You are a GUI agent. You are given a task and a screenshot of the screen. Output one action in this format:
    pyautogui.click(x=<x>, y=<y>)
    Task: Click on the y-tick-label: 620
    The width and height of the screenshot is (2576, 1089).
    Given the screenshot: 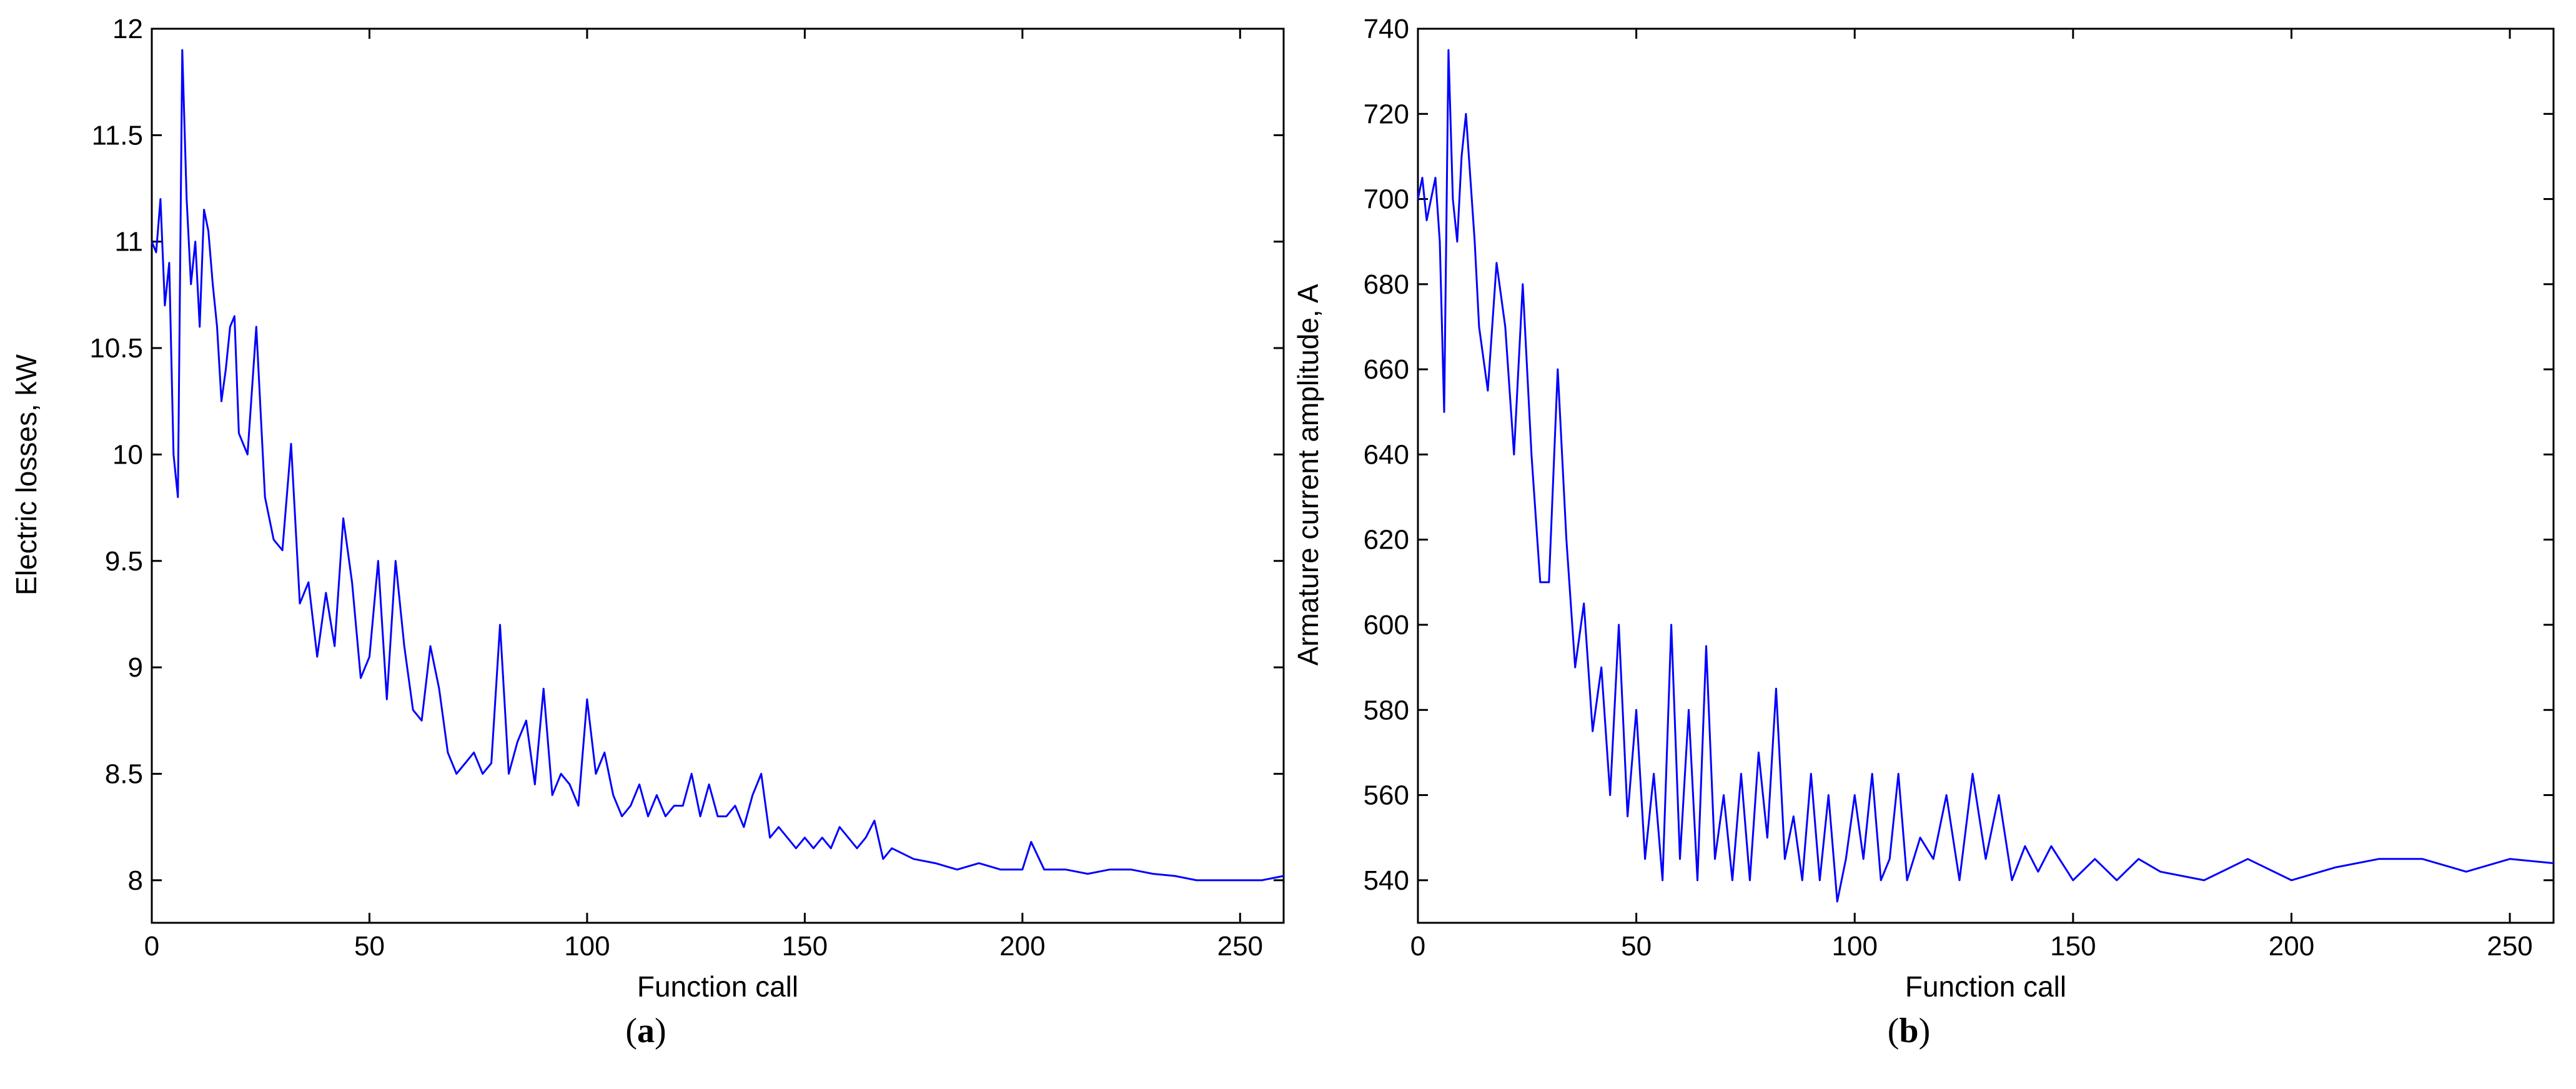 What is the action you would take?
    pyautogui.click(x=1386, y=540)
    